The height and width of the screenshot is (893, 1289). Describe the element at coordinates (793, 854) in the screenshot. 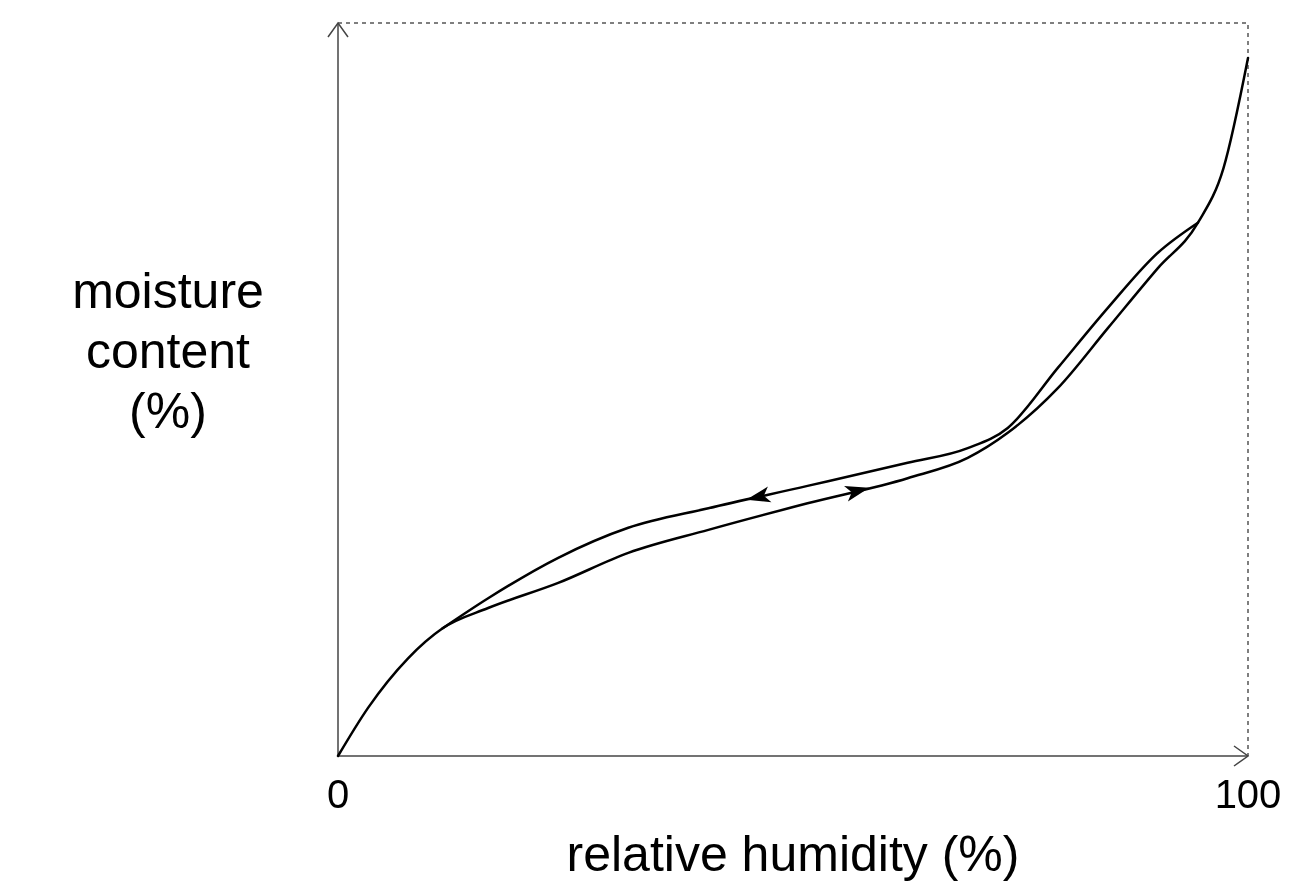

I see `x-axis-title: relative humidity (%)` at that location.